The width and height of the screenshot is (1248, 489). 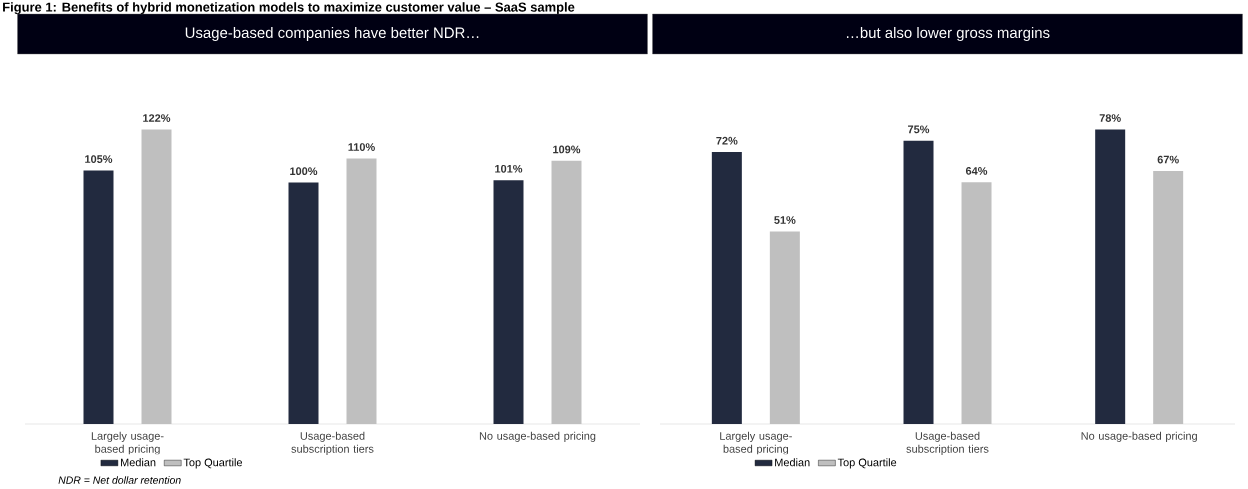 What do you see at coordinates (99, 159) in the screenshot?
I see `data-label: 105%` at bounding box center [99, 159].